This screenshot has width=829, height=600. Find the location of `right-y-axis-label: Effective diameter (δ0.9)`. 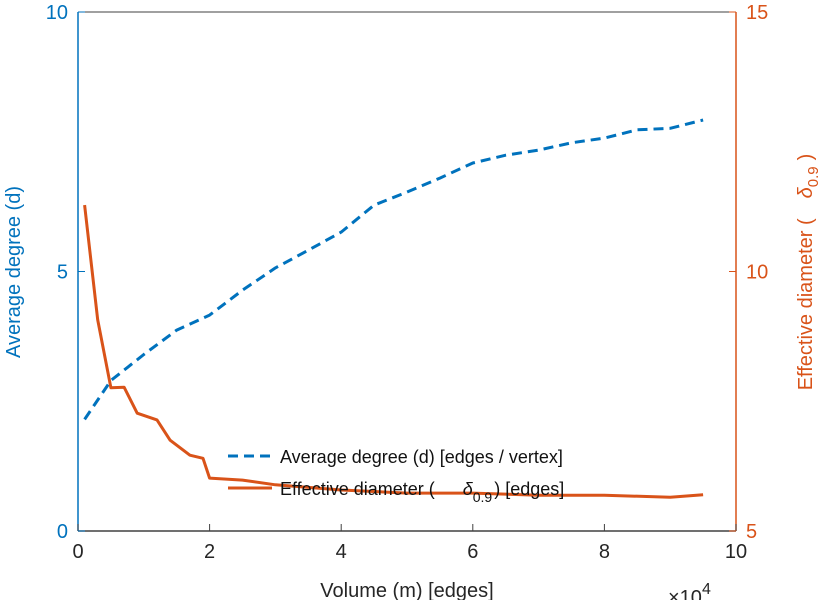

right-y-axis-label: Effective diameter (δ0.9) is located at coordinates (808, 272).